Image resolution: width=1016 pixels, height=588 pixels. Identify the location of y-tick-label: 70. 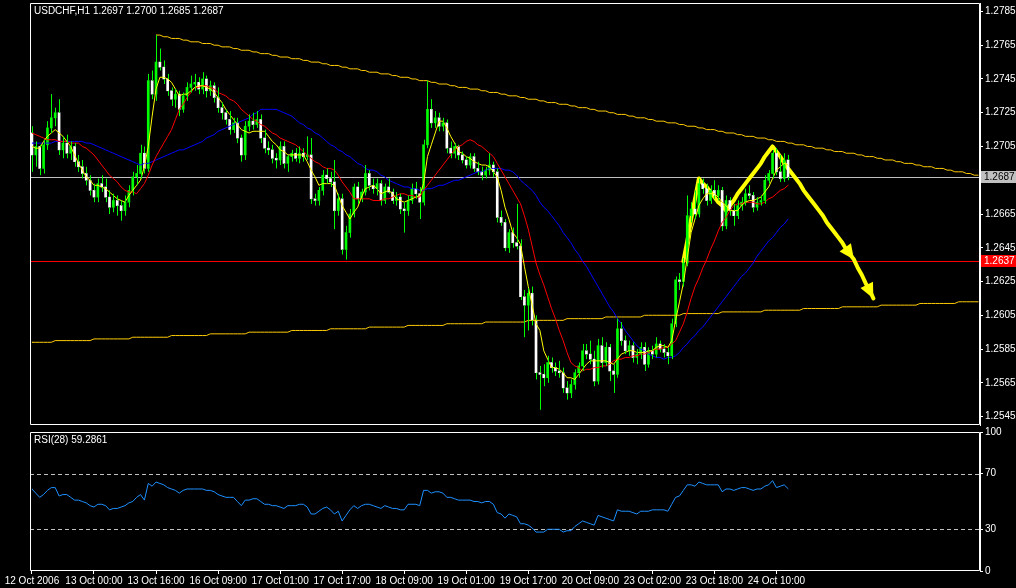
(991, 473).